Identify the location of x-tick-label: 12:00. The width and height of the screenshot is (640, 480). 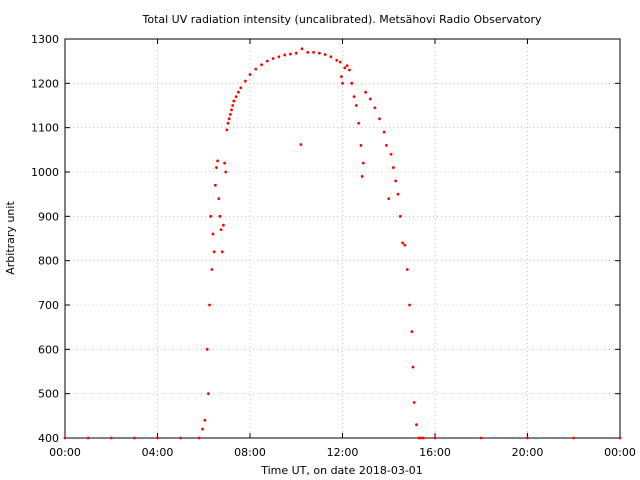
(343, 452).